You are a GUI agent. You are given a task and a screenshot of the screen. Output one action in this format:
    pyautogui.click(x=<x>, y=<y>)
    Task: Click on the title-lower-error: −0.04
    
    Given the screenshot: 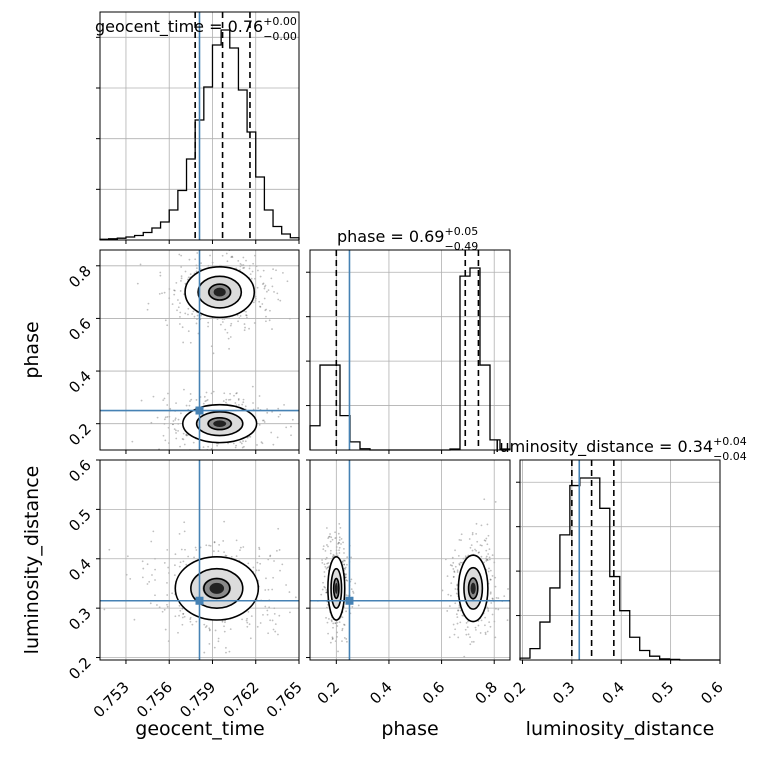 What is the action you would take?
    pyautogui.click(x=730, y=456)
    